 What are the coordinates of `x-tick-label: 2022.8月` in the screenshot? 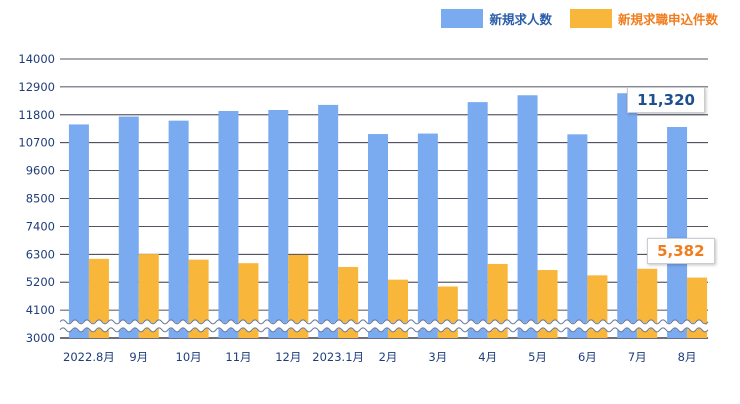 It's located at (89, 357).